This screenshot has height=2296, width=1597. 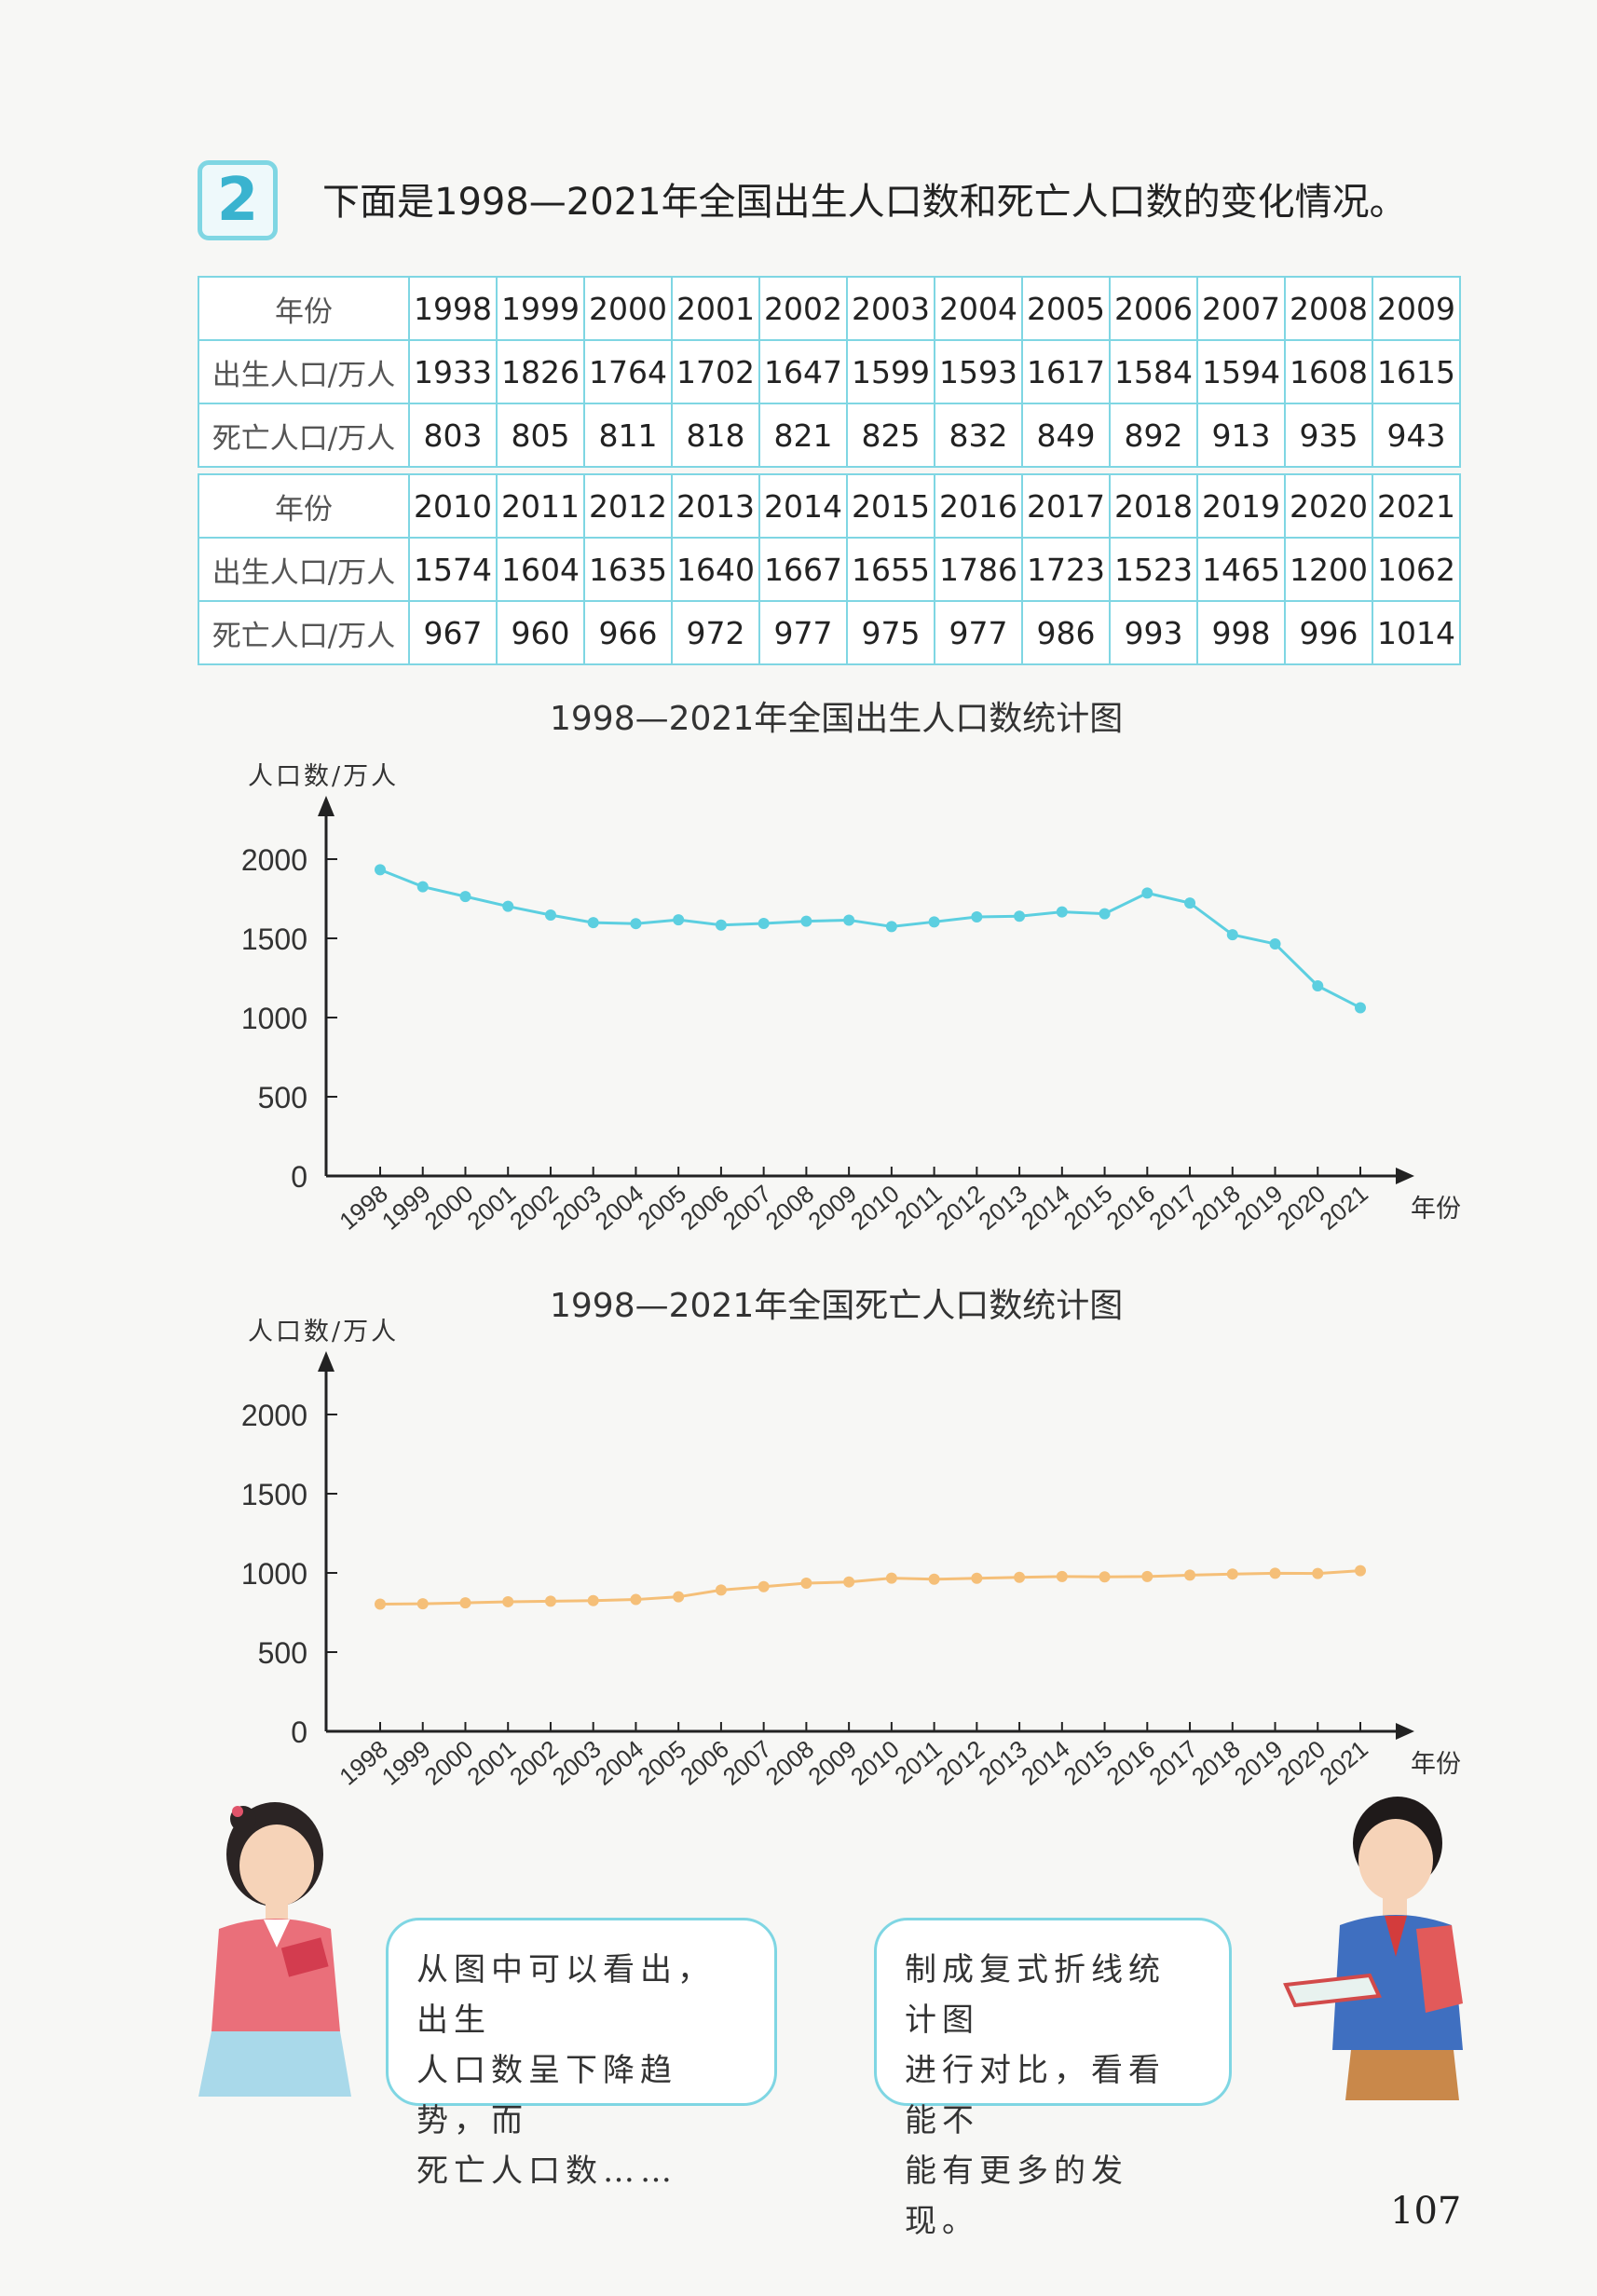 I want to click on table-cell: 1594, so click(x=1241, y=371).